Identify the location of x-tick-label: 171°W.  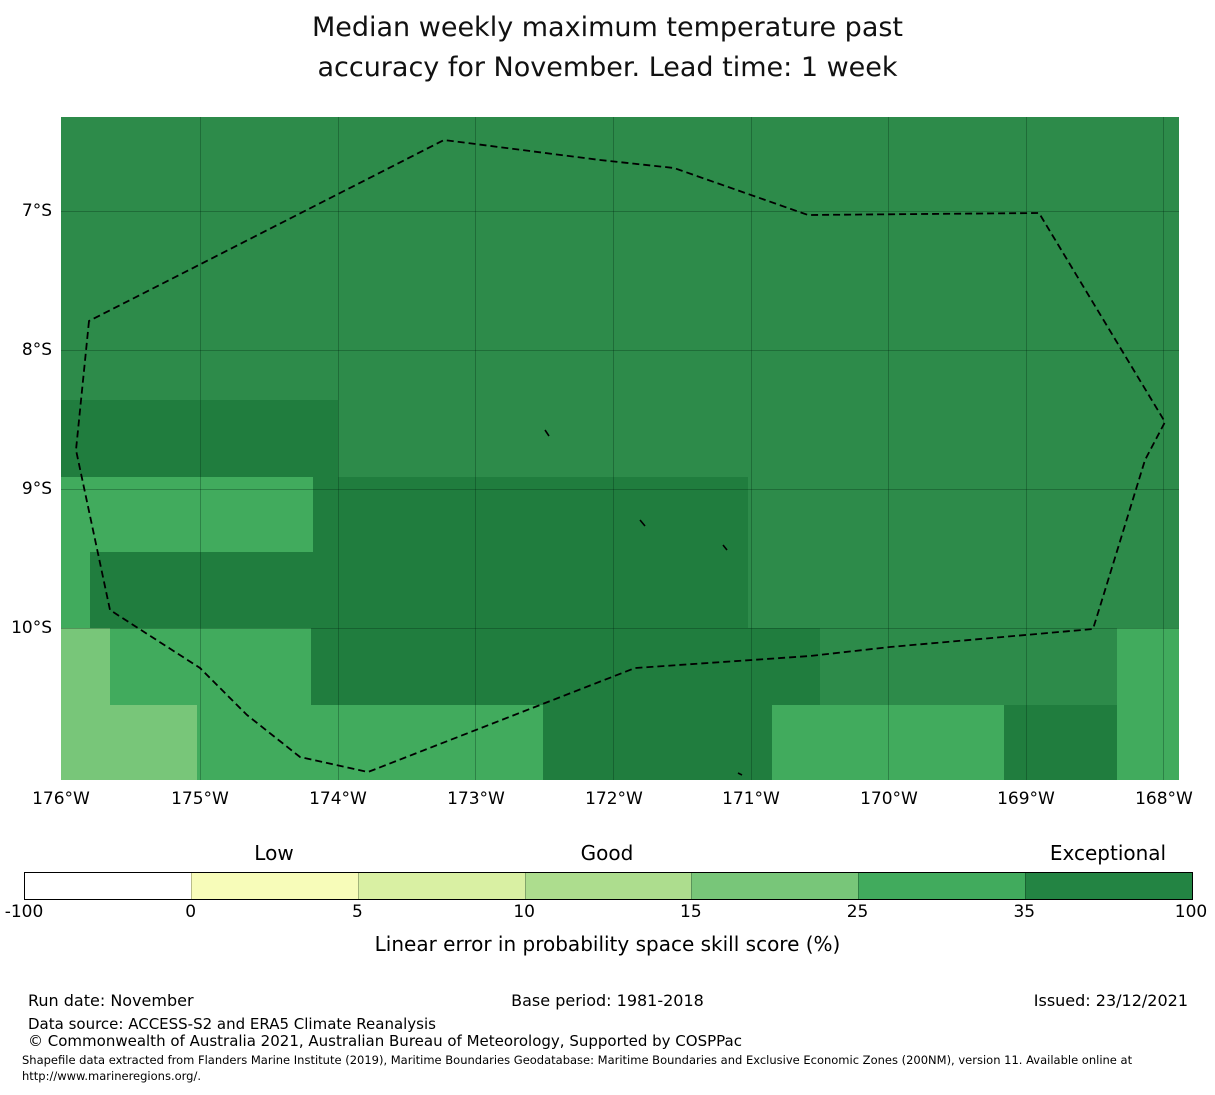
(751, 799).